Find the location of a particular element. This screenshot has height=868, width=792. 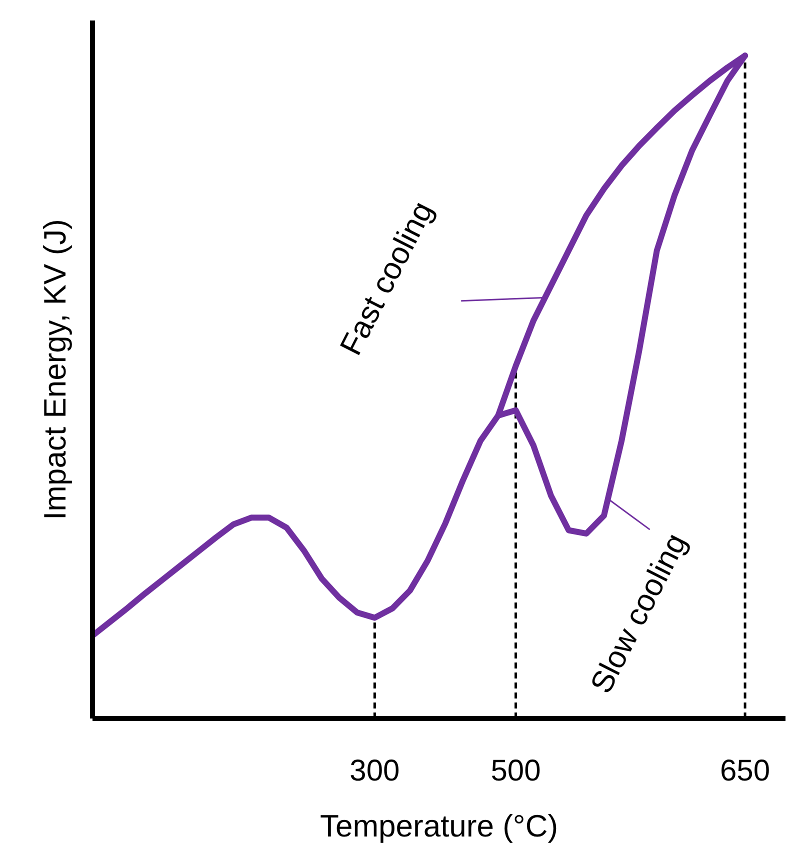

y-axis-title: Impact Energy, KV (J) is located at coordinates (55, 369).